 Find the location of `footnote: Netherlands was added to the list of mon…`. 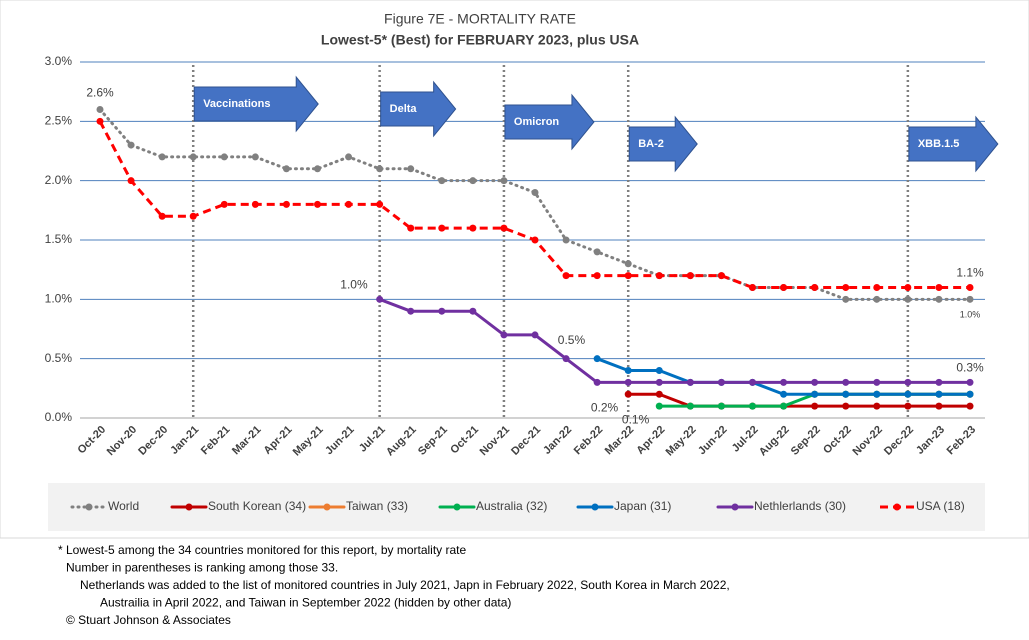

footnote: Netherlands was added to the list of mon… is located at coordinates (405, 585).